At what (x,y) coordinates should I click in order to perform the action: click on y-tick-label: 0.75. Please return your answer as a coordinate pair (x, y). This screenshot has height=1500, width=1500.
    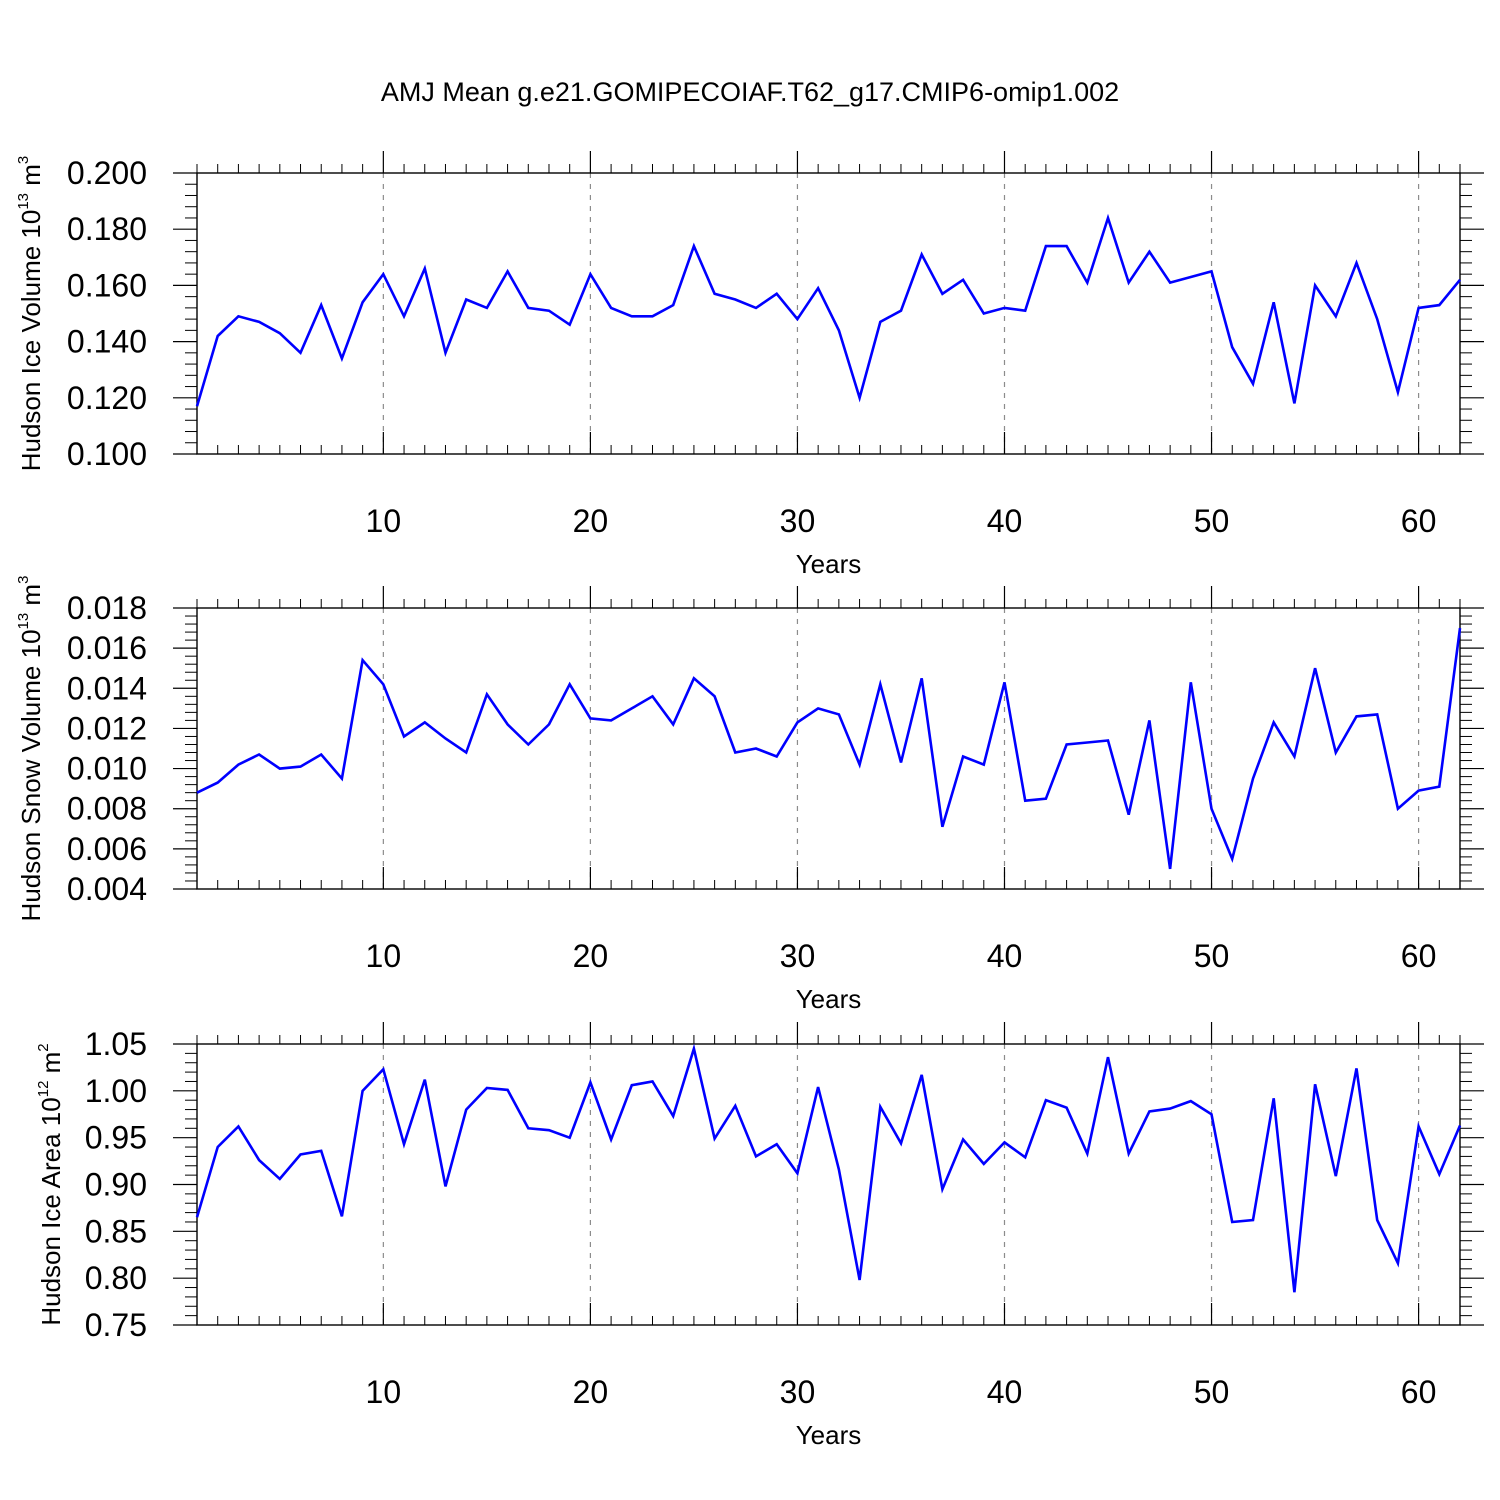
    Looking at the image, I should click on (116, 1325).